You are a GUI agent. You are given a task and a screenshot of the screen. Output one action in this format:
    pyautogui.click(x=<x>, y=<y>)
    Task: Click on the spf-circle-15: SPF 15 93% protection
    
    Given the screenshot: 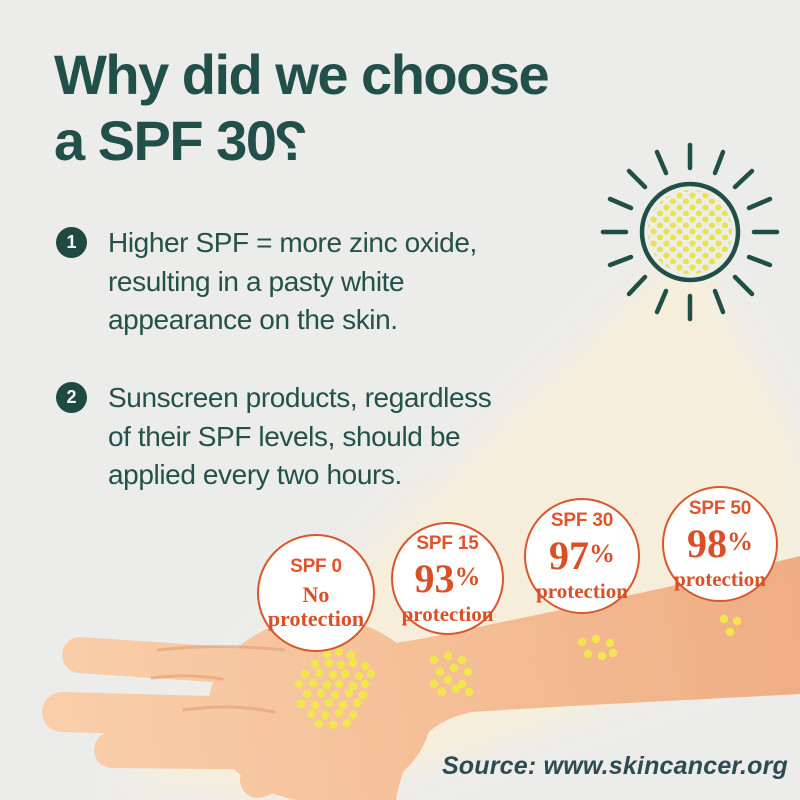 What is the action you would take?
    pyautogui.click(x=447, y=578)
    